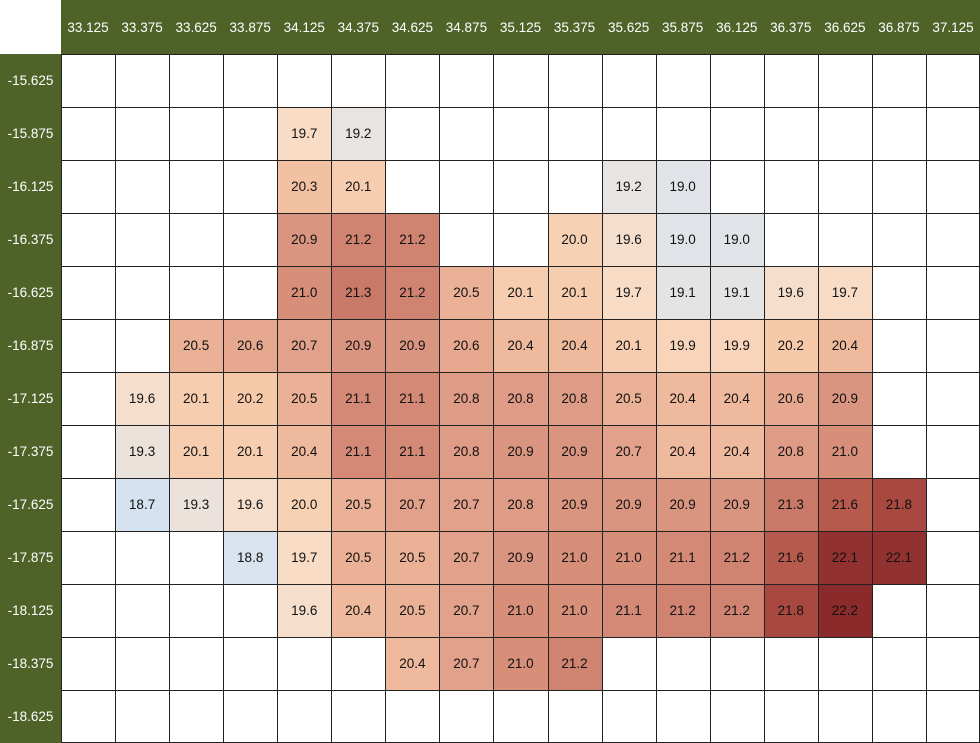 Image resolution: width=980 pixels, height=743 pixels. I want to click on row-header-band, so click(30, 398).